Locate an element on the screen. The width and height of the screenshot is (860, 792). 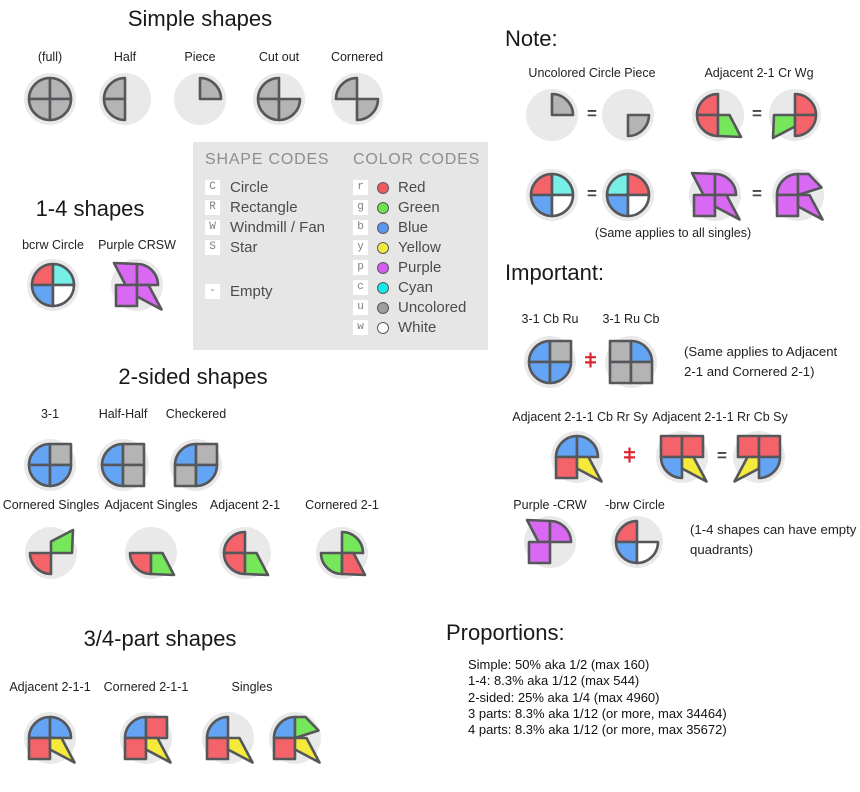
shape-purple-crsw is located at coordinates (137, 285).